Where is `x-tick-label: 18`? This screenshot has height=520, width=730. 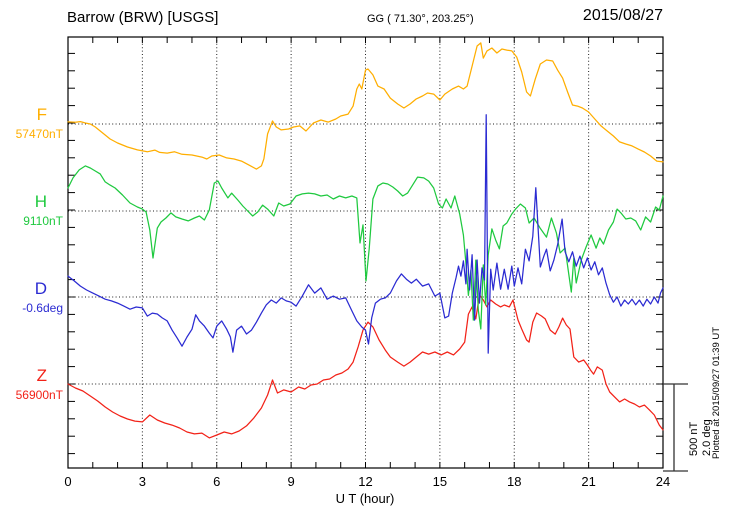
x-tick-label: 18 is located at coordinates (514, 481).